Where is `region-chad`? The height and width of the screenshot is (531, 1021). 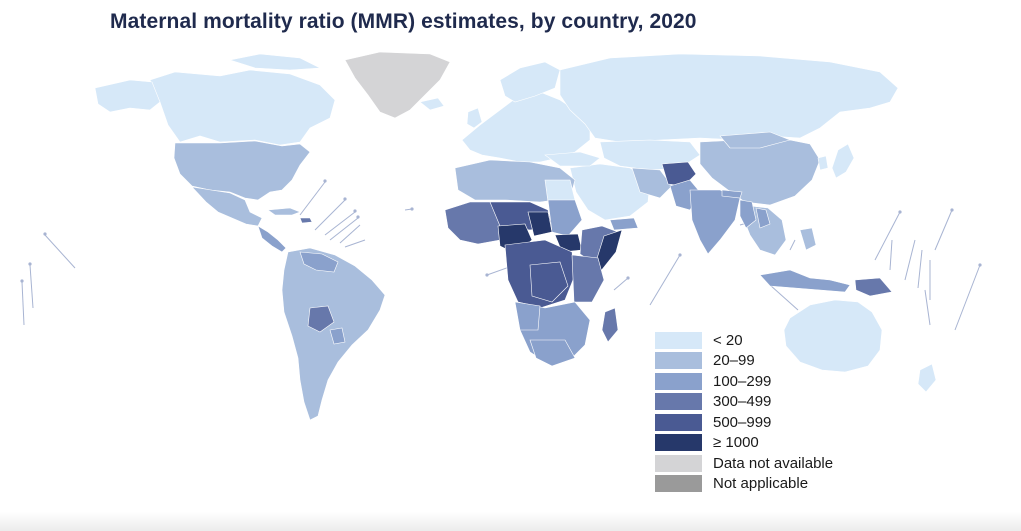 region-chad is located at coordinates (540, 224).